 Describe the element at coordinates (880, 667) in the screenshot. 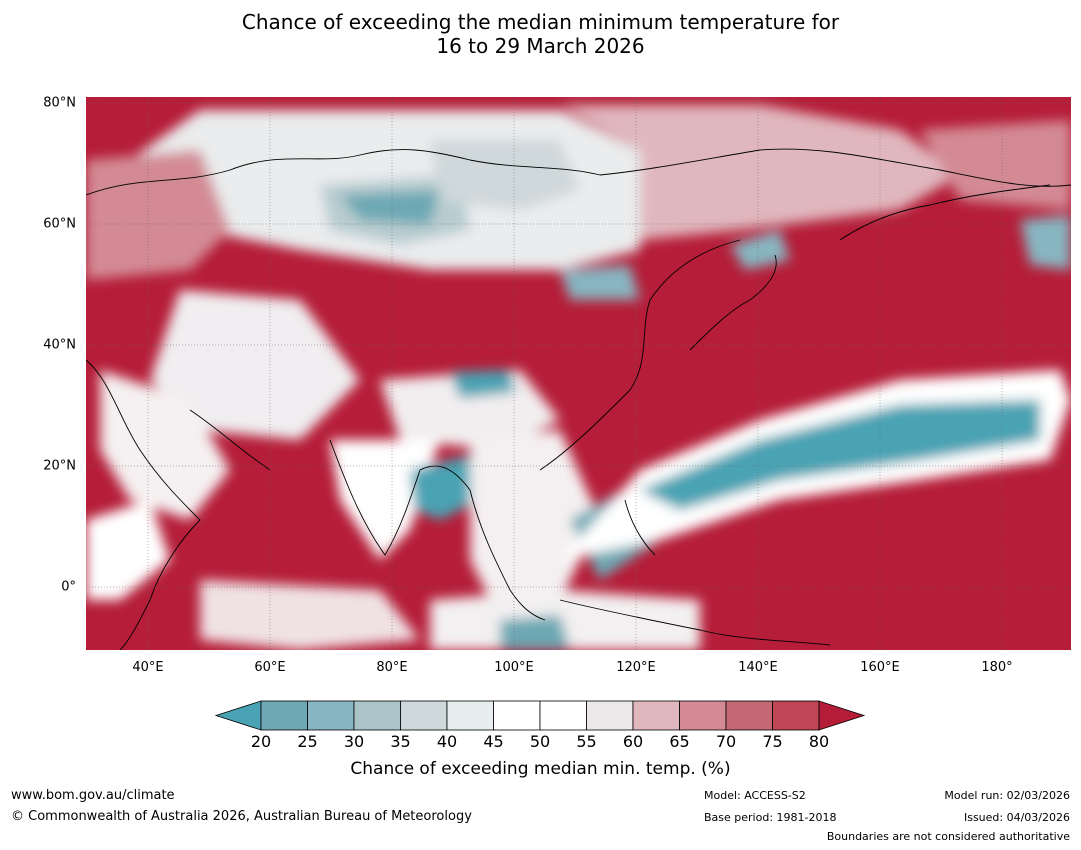

I see `lon-label-160e: 160°E` at that location.